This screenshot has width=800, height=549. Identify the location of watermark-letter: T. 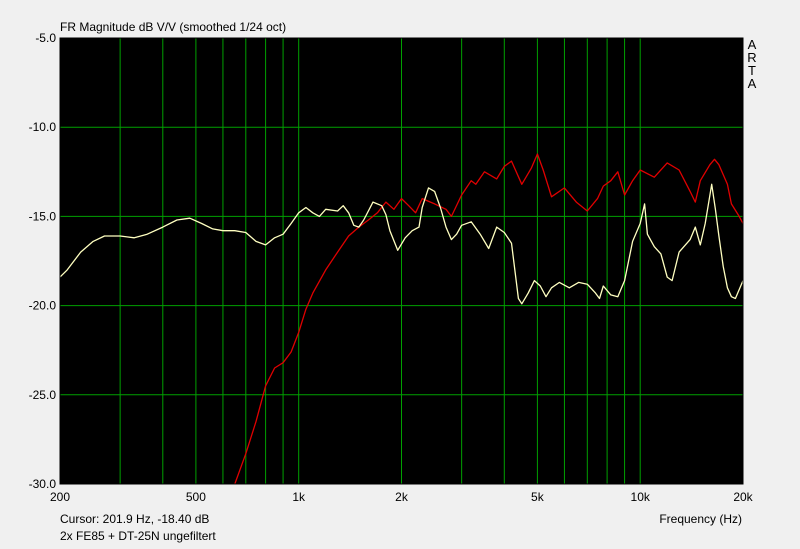
(752, 70).